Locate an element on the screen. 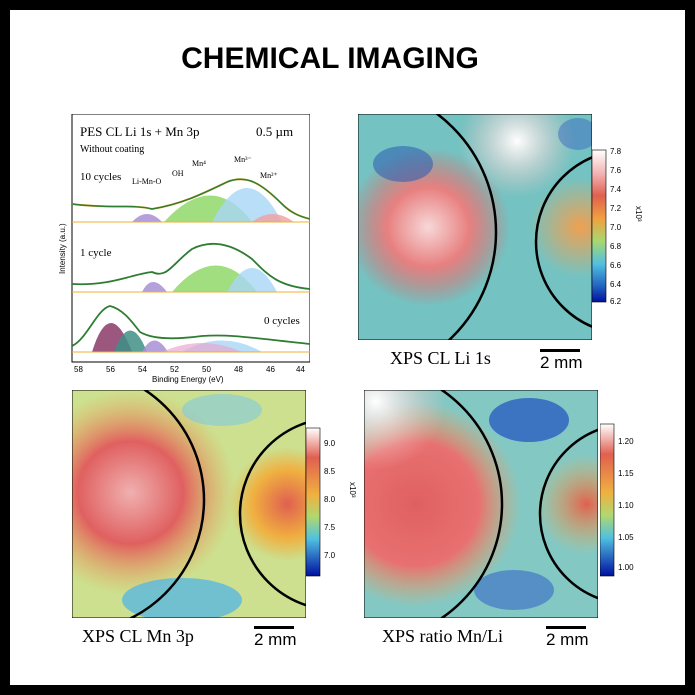  peak-label-li-mn-o: Li-Mn-O is located at coordinates (147, 181).